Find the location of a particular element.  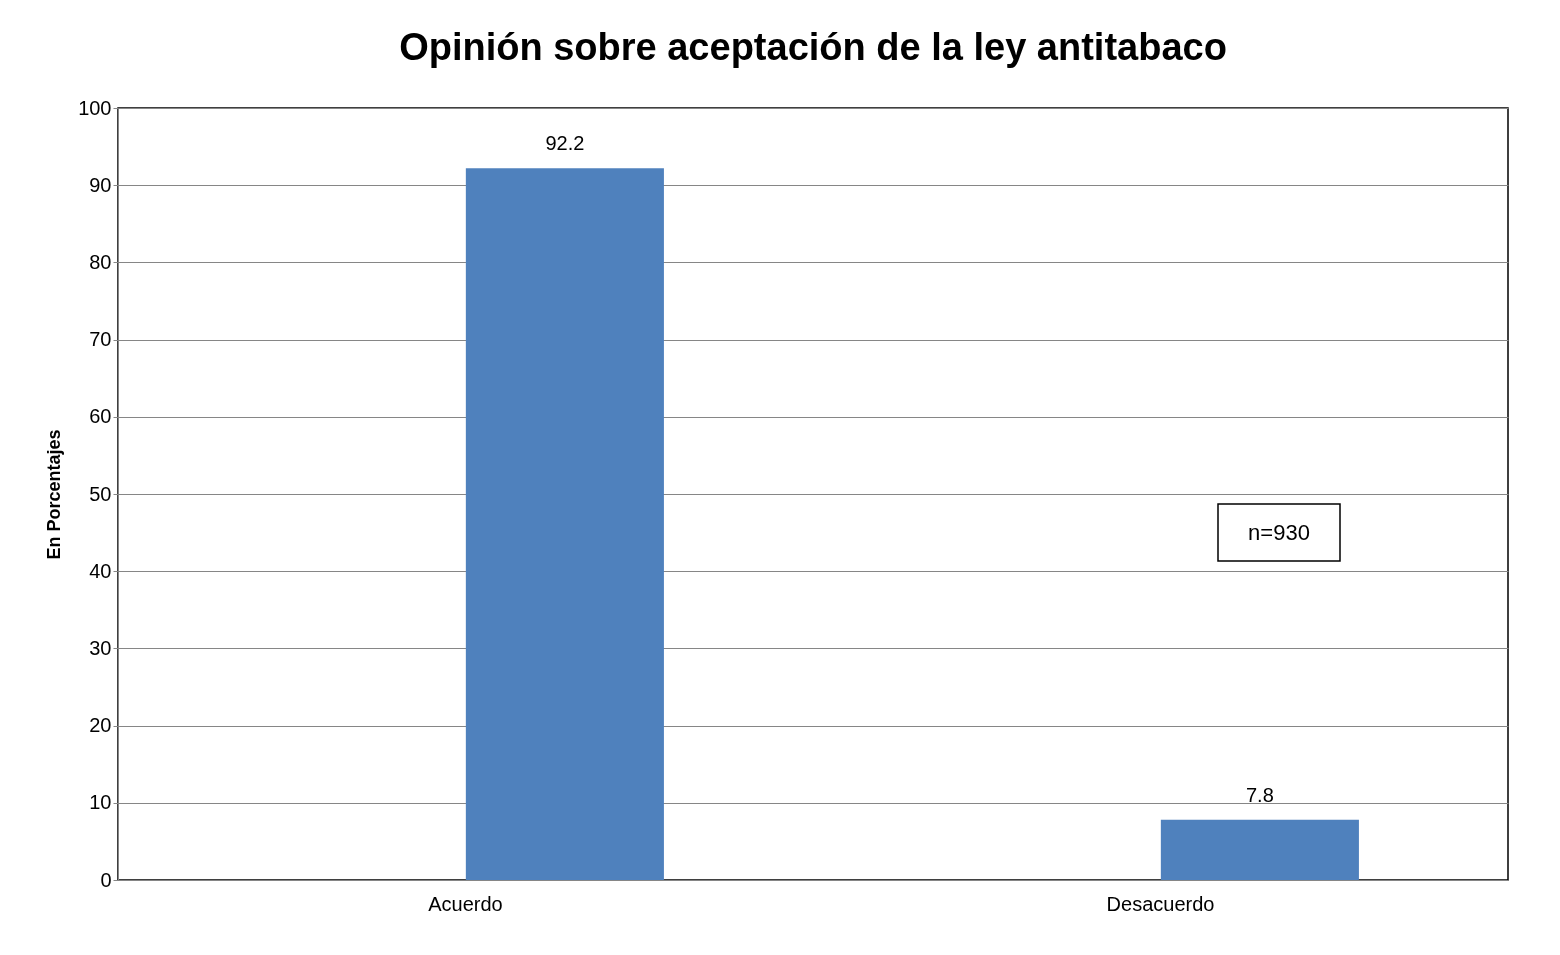

y-tick-label: 50 is located at coordinates (100, 493).